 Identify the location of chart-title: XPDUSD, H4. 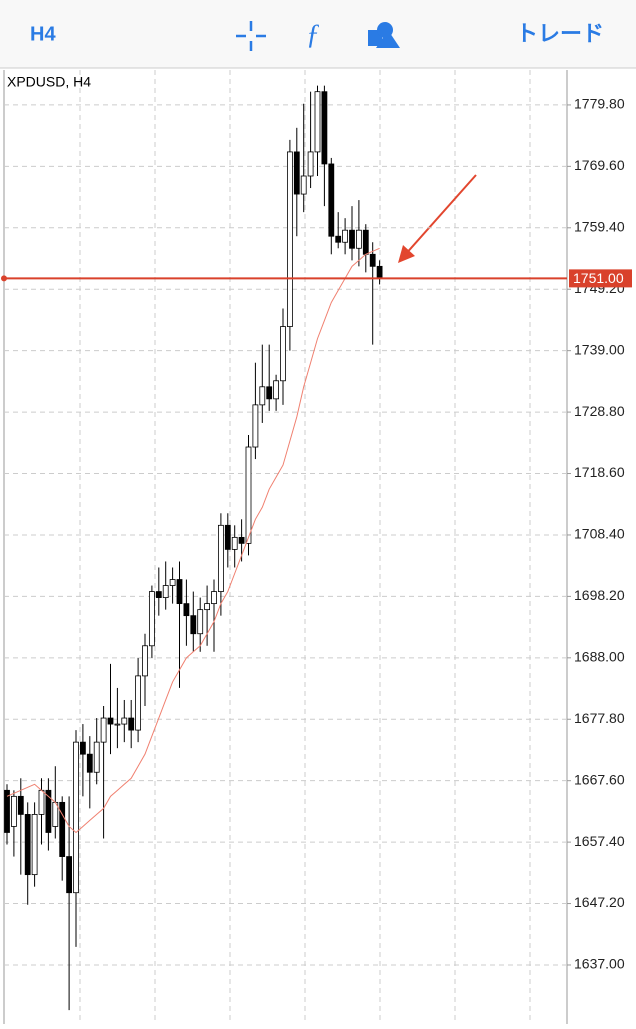
(49, 82).